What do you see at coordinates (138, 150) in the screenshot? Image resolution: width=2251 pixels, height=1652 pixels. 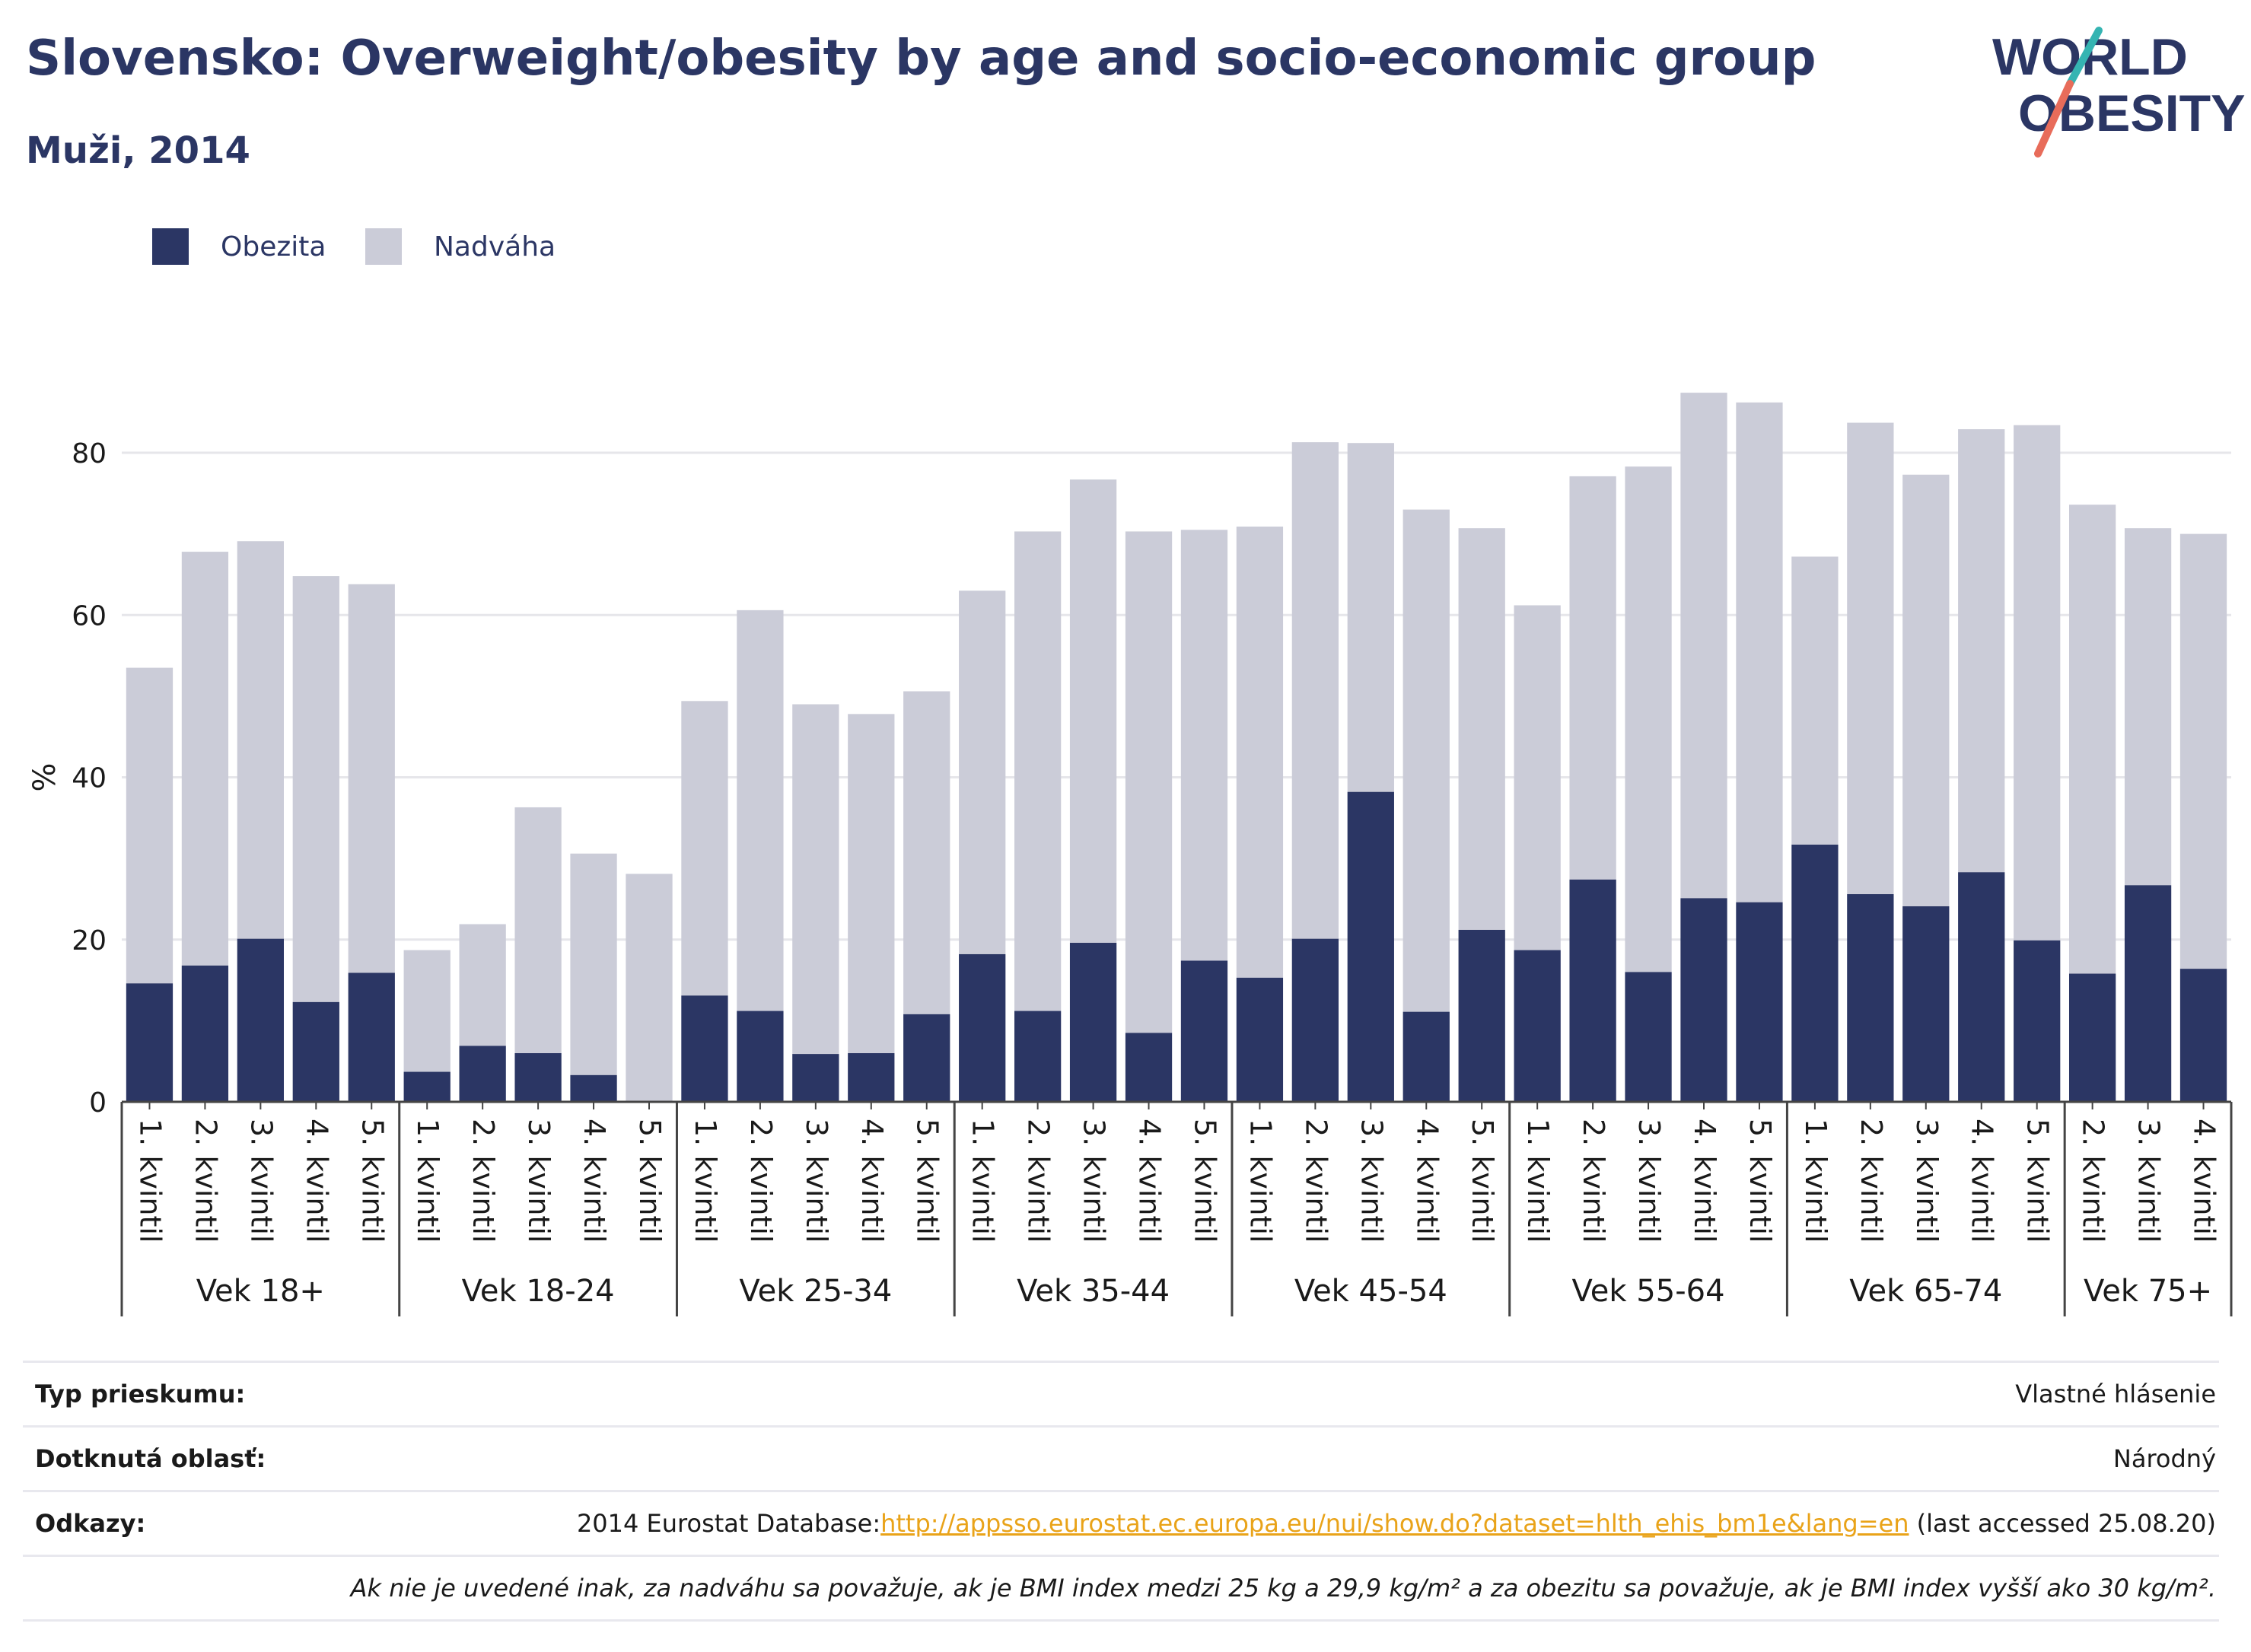 I see `chart-subtitle: Muži, 2014` at bounding box center [138, 150].